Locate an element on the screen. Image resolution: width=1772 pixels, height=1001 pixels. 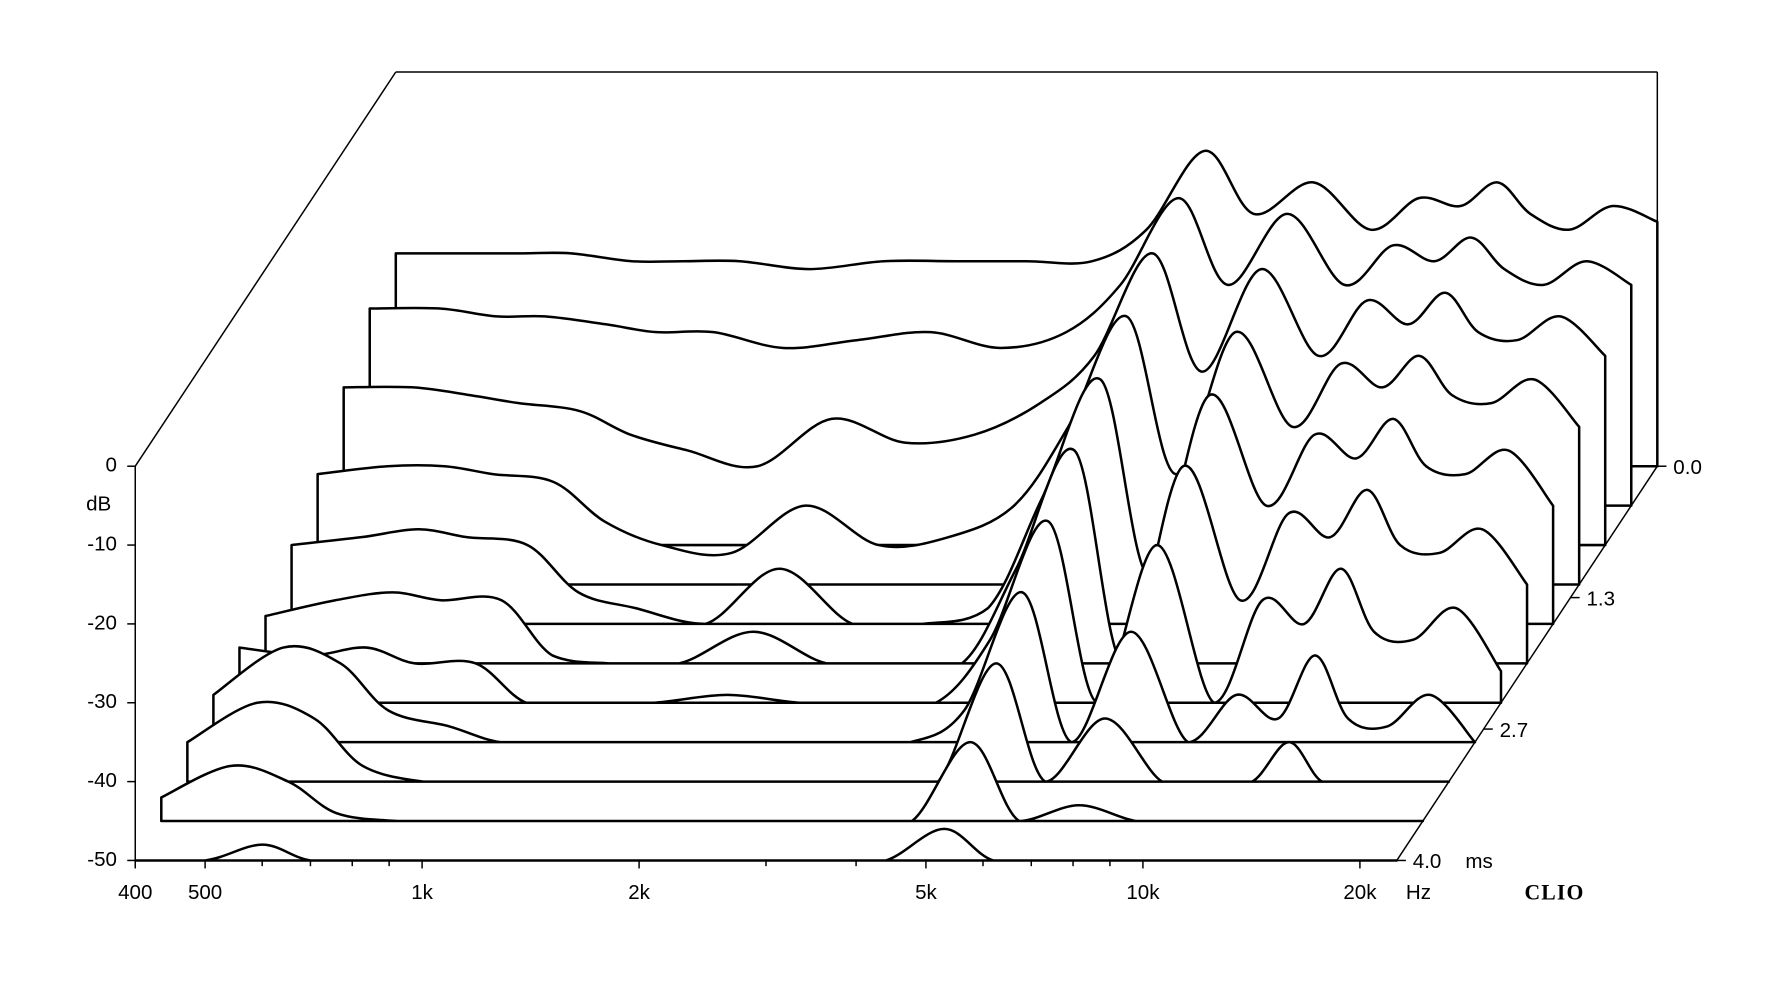
z-tick-label: 0.0 is located at coordinates (1687, 467).